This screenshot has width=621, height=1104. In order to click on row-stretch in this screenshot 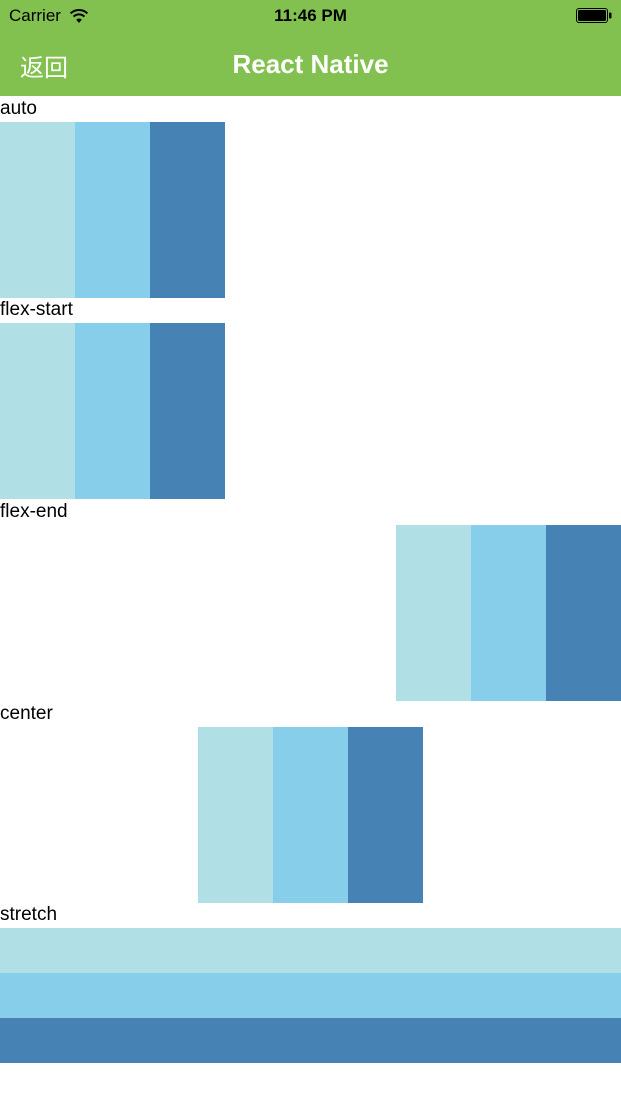, I will do `click(310, 995)`.